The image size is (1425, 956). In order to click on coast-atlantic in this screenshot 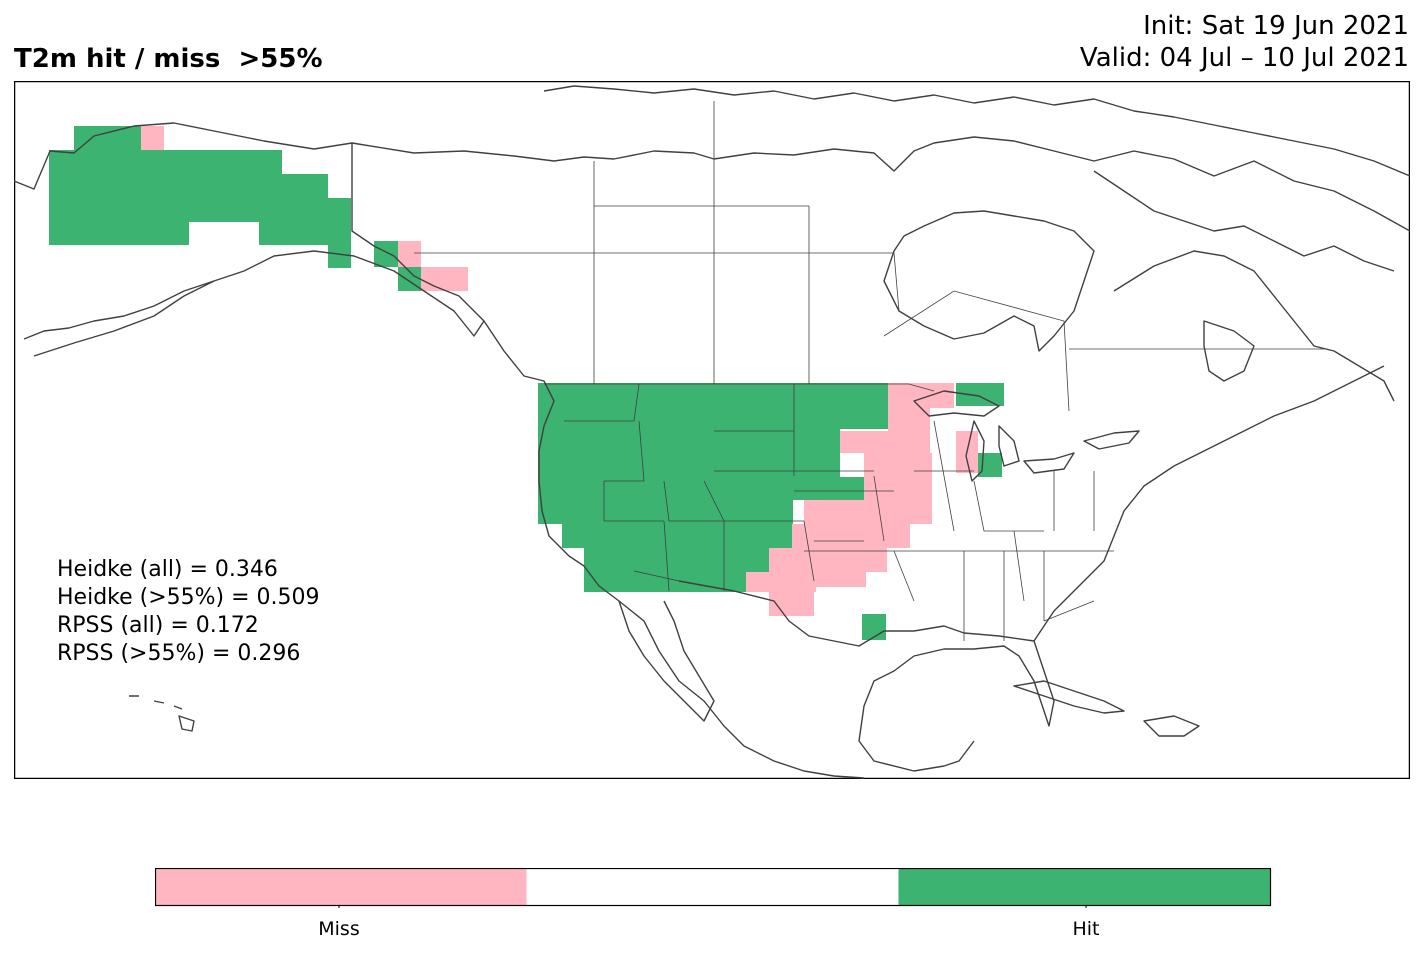, I will do `click(1209, 503)`.